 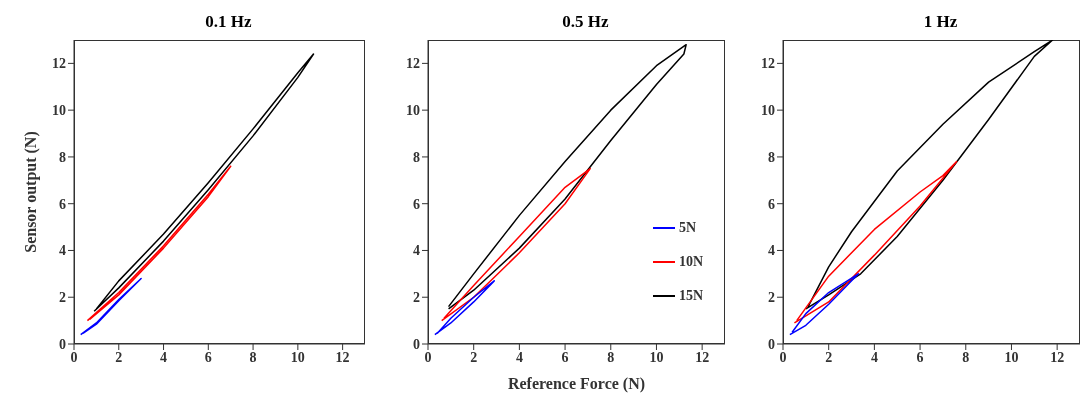 I want to click on legend-label: 10N, so click(x=690, y=262).